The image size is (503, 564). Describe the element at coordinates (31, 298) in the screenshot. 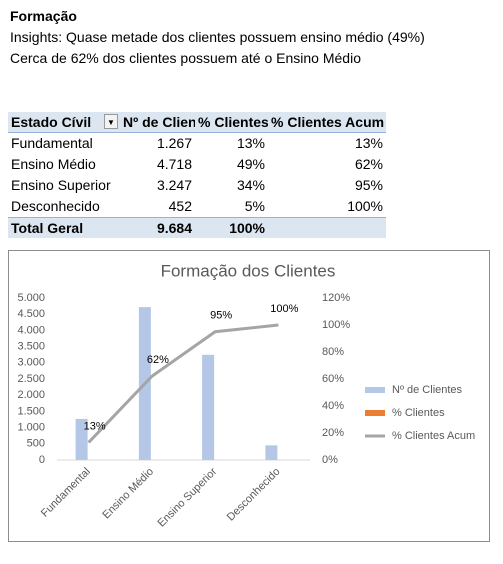

I see `y-tick-label: 5.000` at that location.